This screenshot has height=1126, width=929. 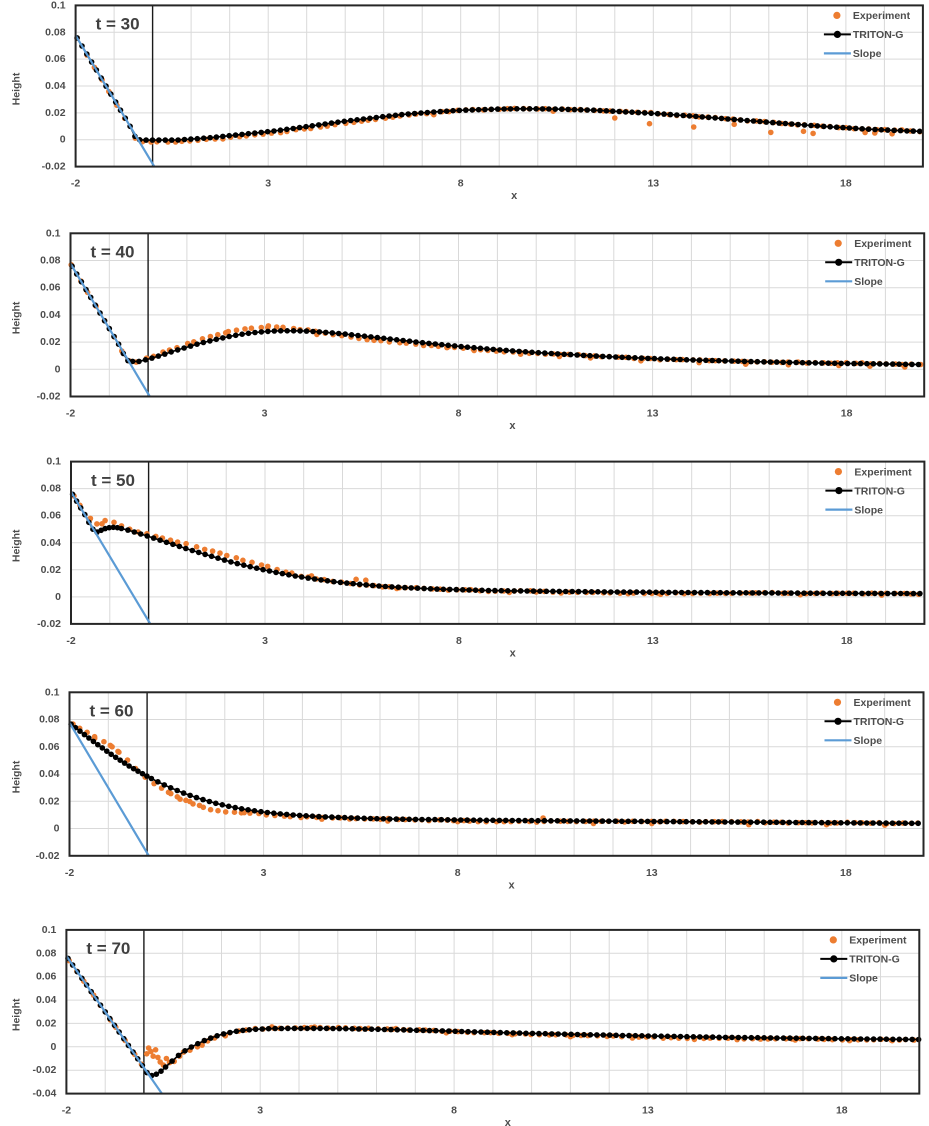 I want to click on svg-text: t = 30, so click(x=118, y=24).